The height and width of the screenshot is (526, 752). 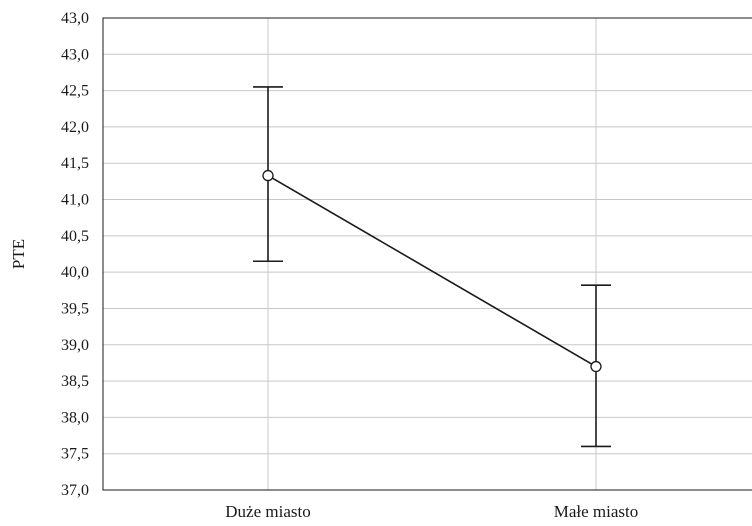 What do you see at coordinates (75, 236) in the screenshot?
I see `y-tick-label: 40,5` at bounding box center [75, 236].